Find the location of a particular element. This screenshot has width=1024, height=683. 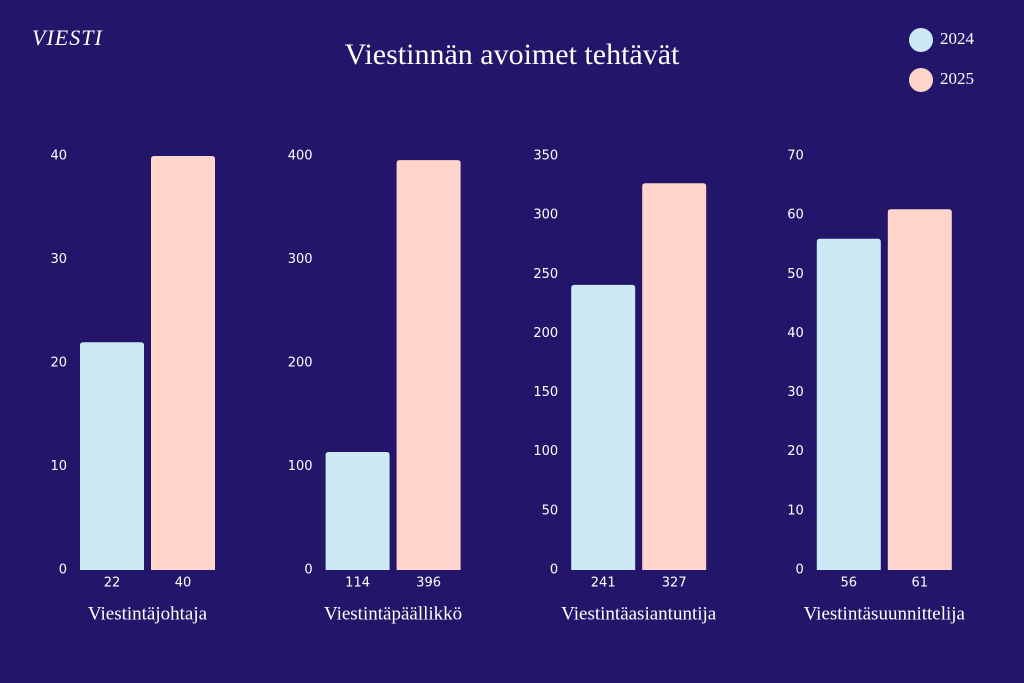

value-label: 396 is located at coordinates (428, 583).